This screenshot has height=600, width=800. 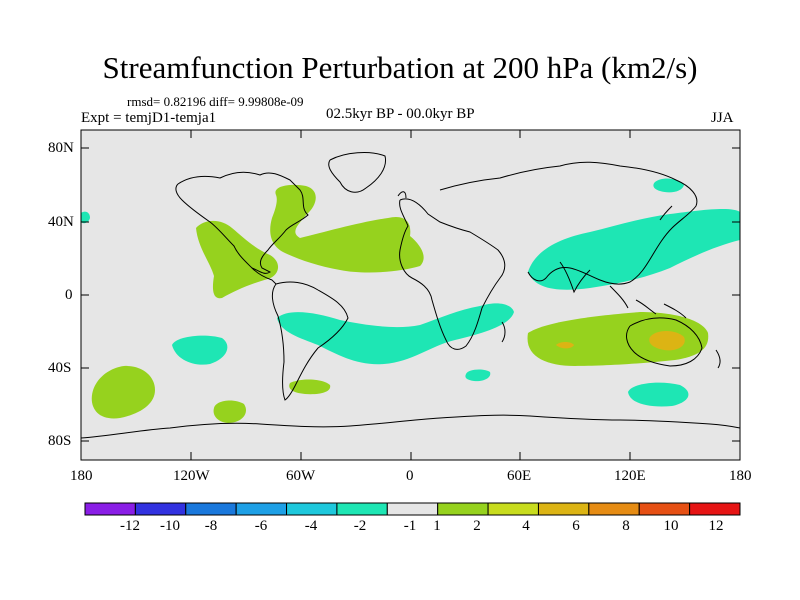 What do you see at coordinates (261, 526) in the screenshot?
I see `colorbar-label: -6` at bounding box center [261, 526].